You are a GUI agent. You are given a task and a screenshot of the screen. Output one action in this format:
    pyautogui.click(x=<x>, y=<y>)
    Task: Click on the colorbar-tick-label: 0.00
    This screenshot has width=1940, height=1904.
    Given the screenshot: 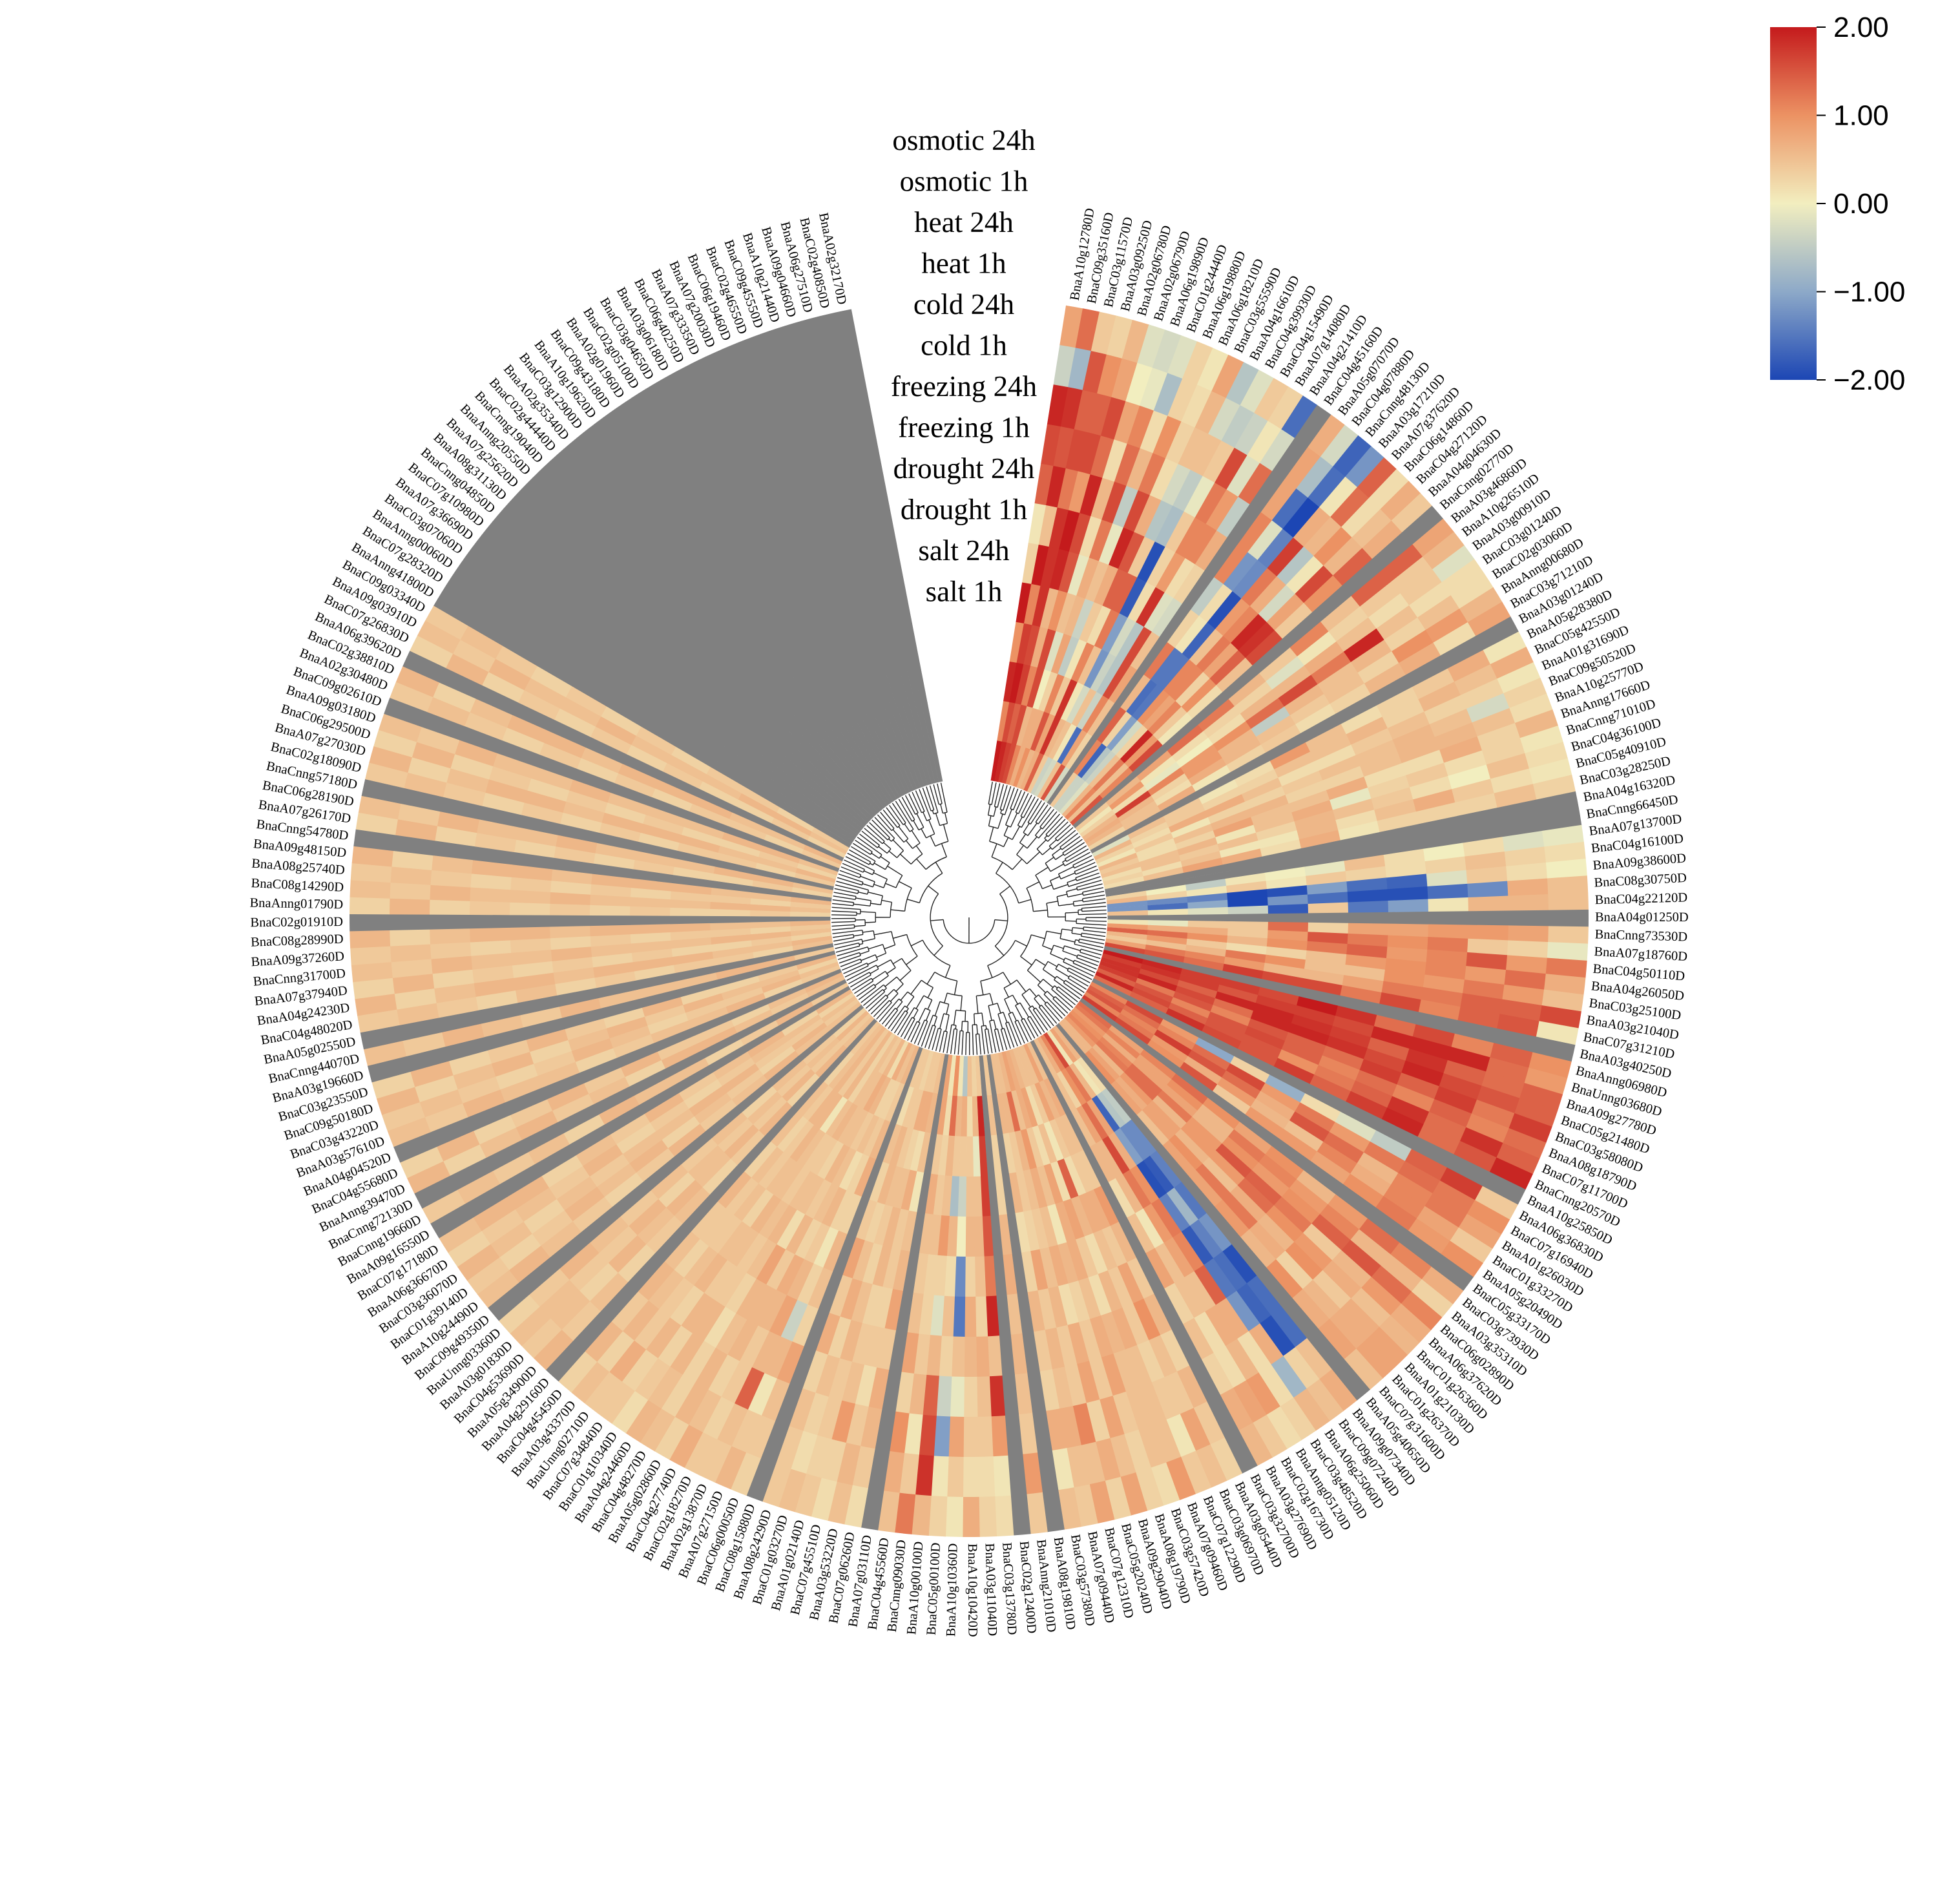 What is the action you would take?
    pyautogui.click(x=1861, y=204)
    